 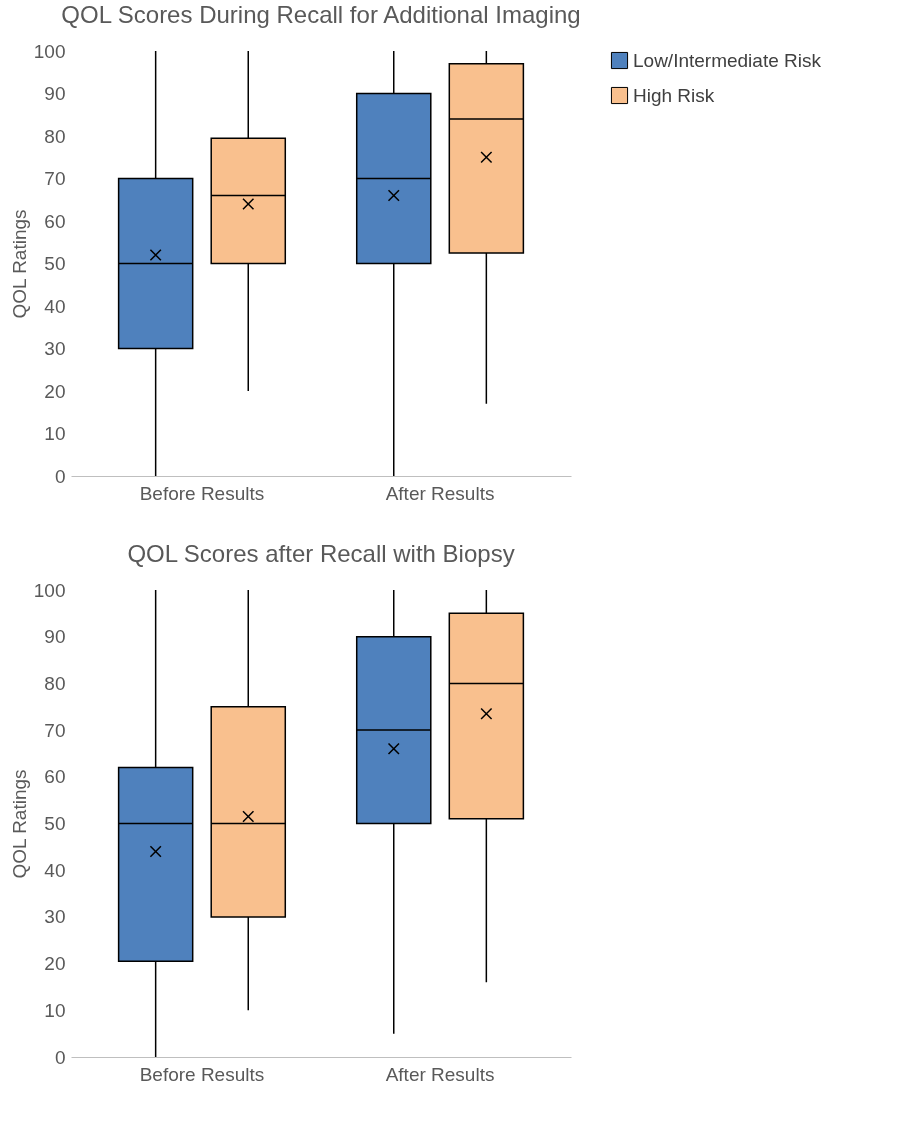 I want to click on chart-title: QOL Scores During Recall for Additional Imaging, so click(x=321, y=14).